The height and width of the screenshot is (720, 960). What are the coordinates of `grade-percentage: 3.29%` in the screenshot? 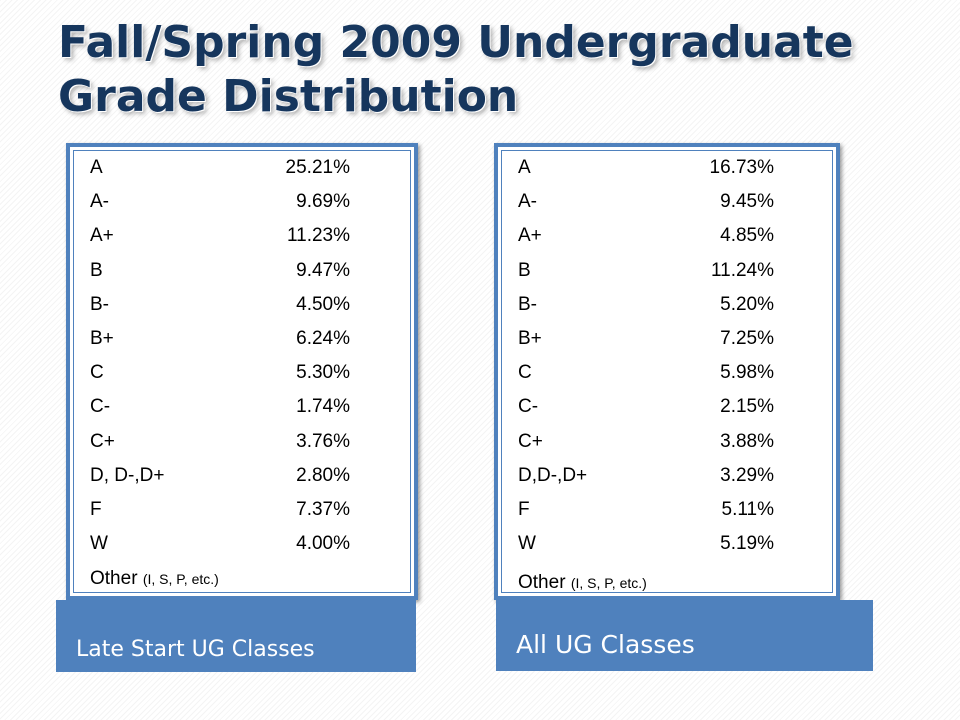 It's located at (747, 475).